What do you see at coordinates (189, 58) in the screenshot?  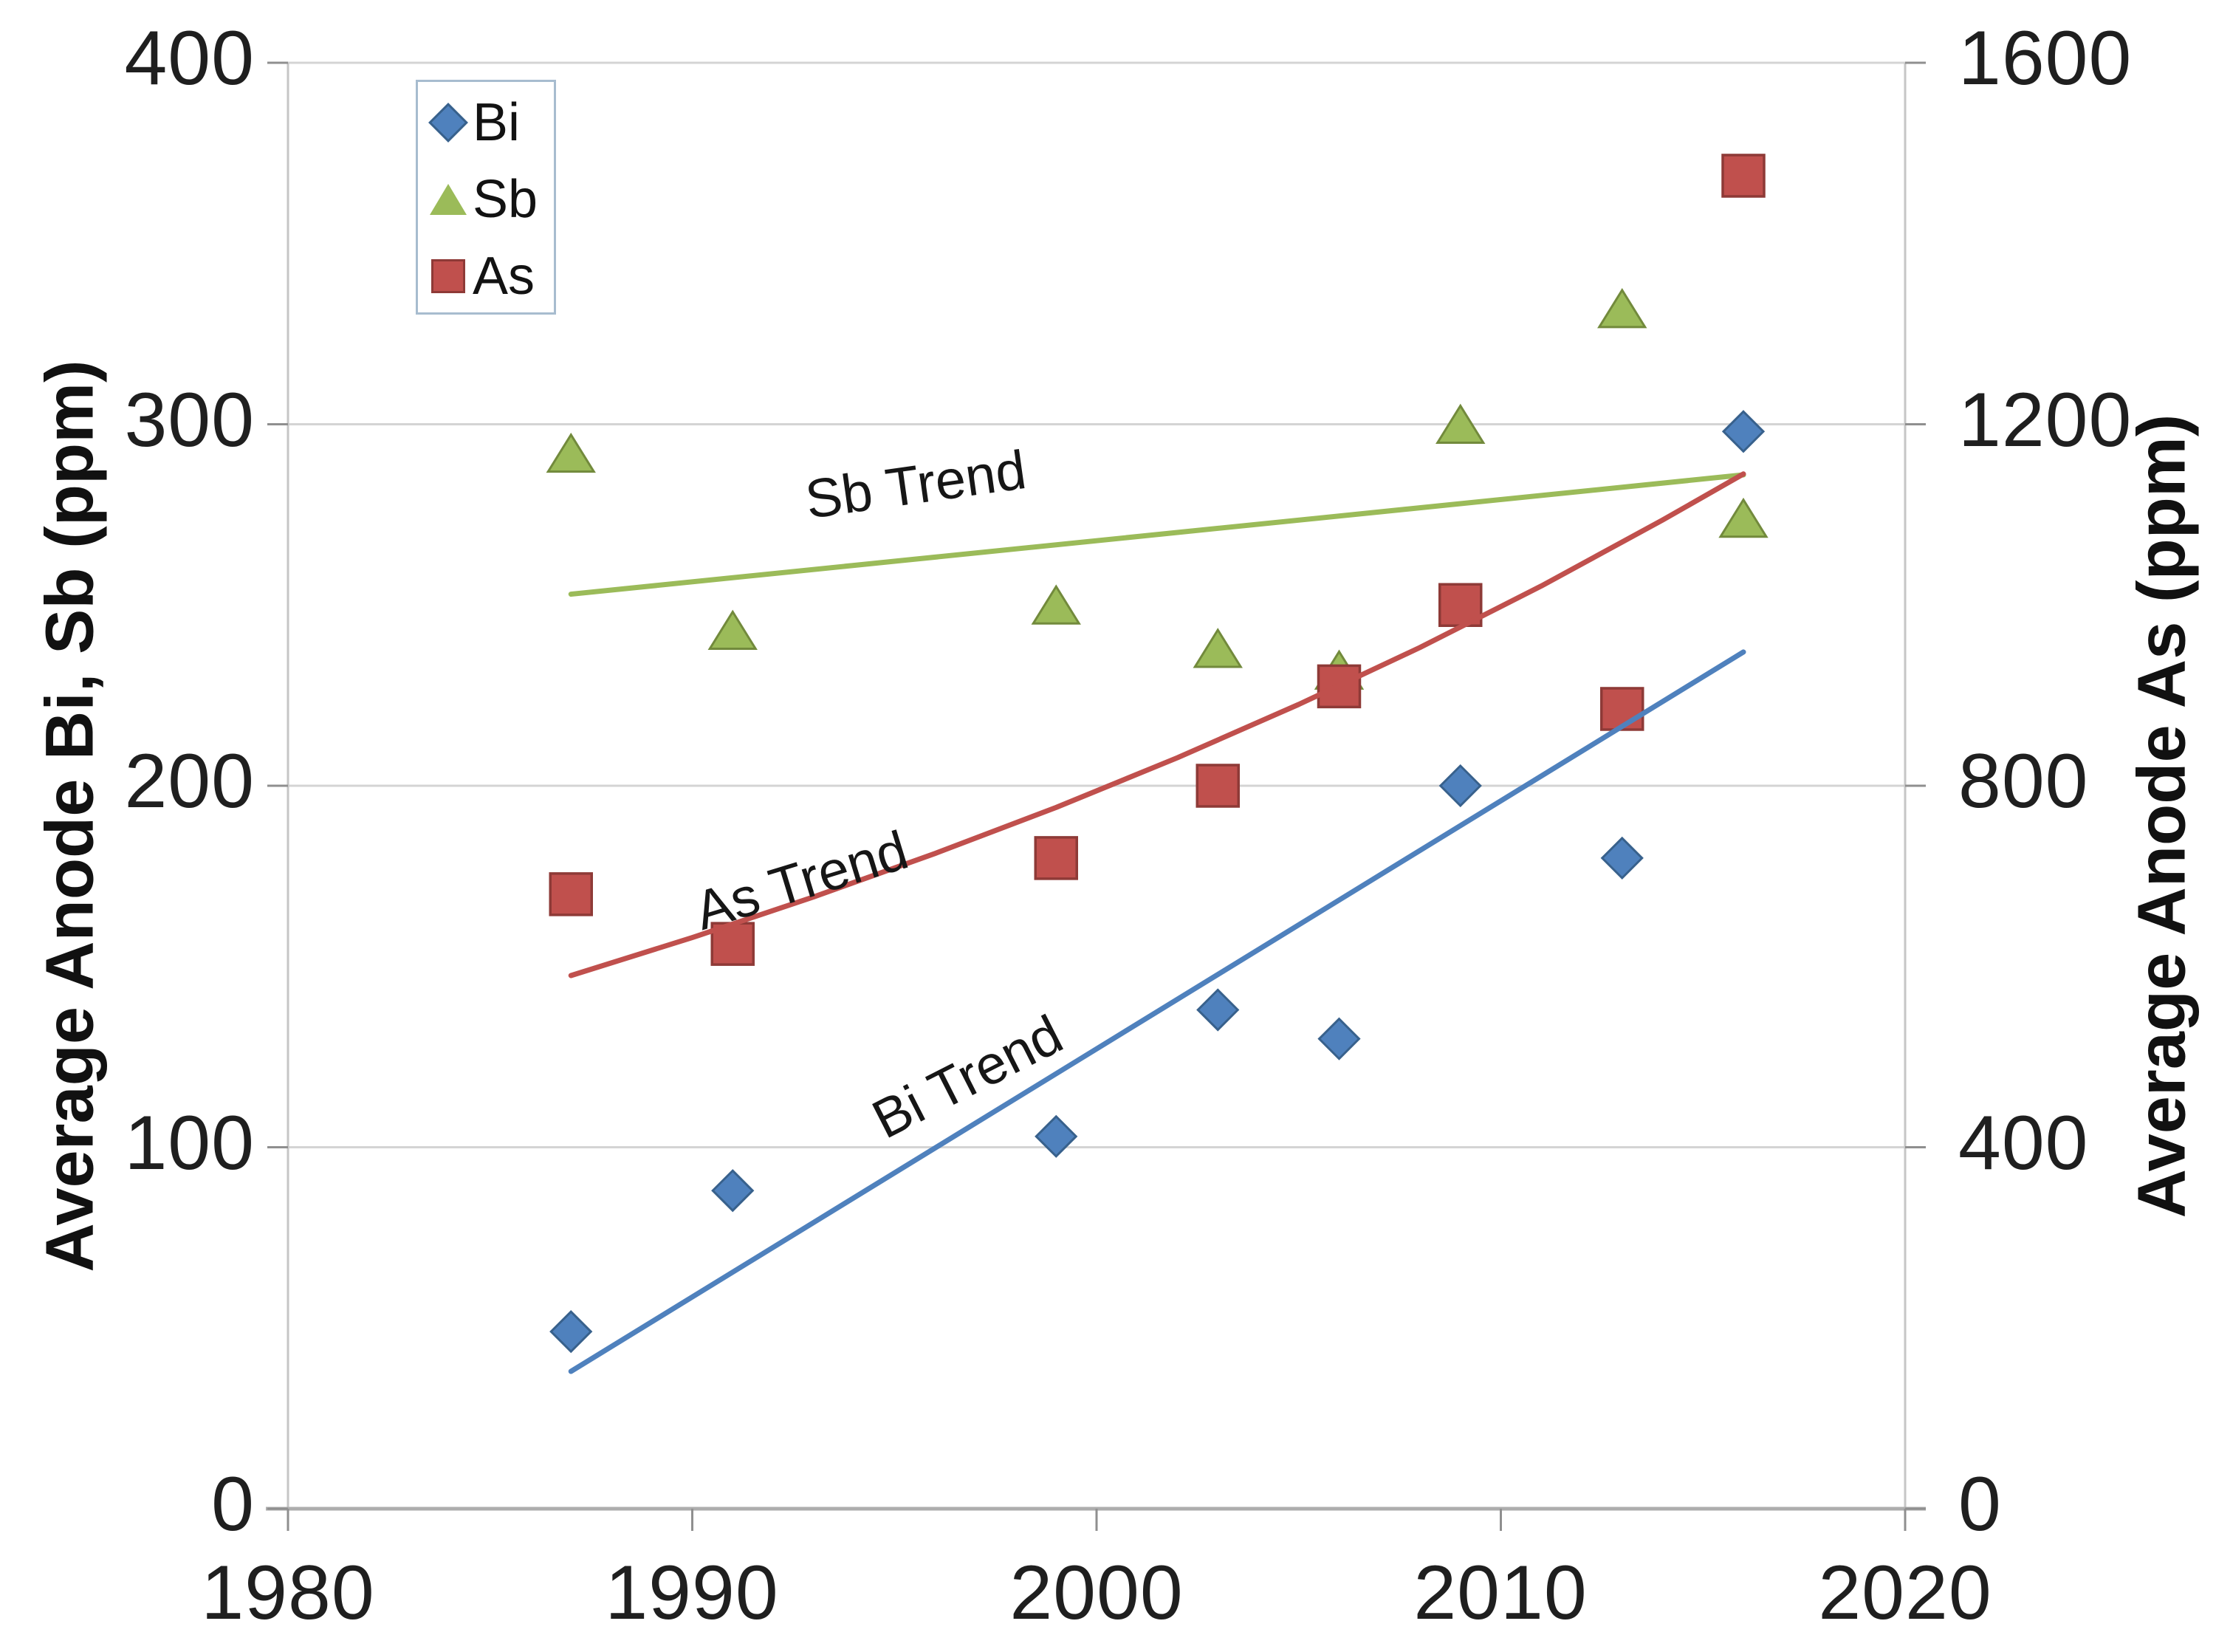 I see `left-axis-tick-400: 400` at bounding box center [189, 58].